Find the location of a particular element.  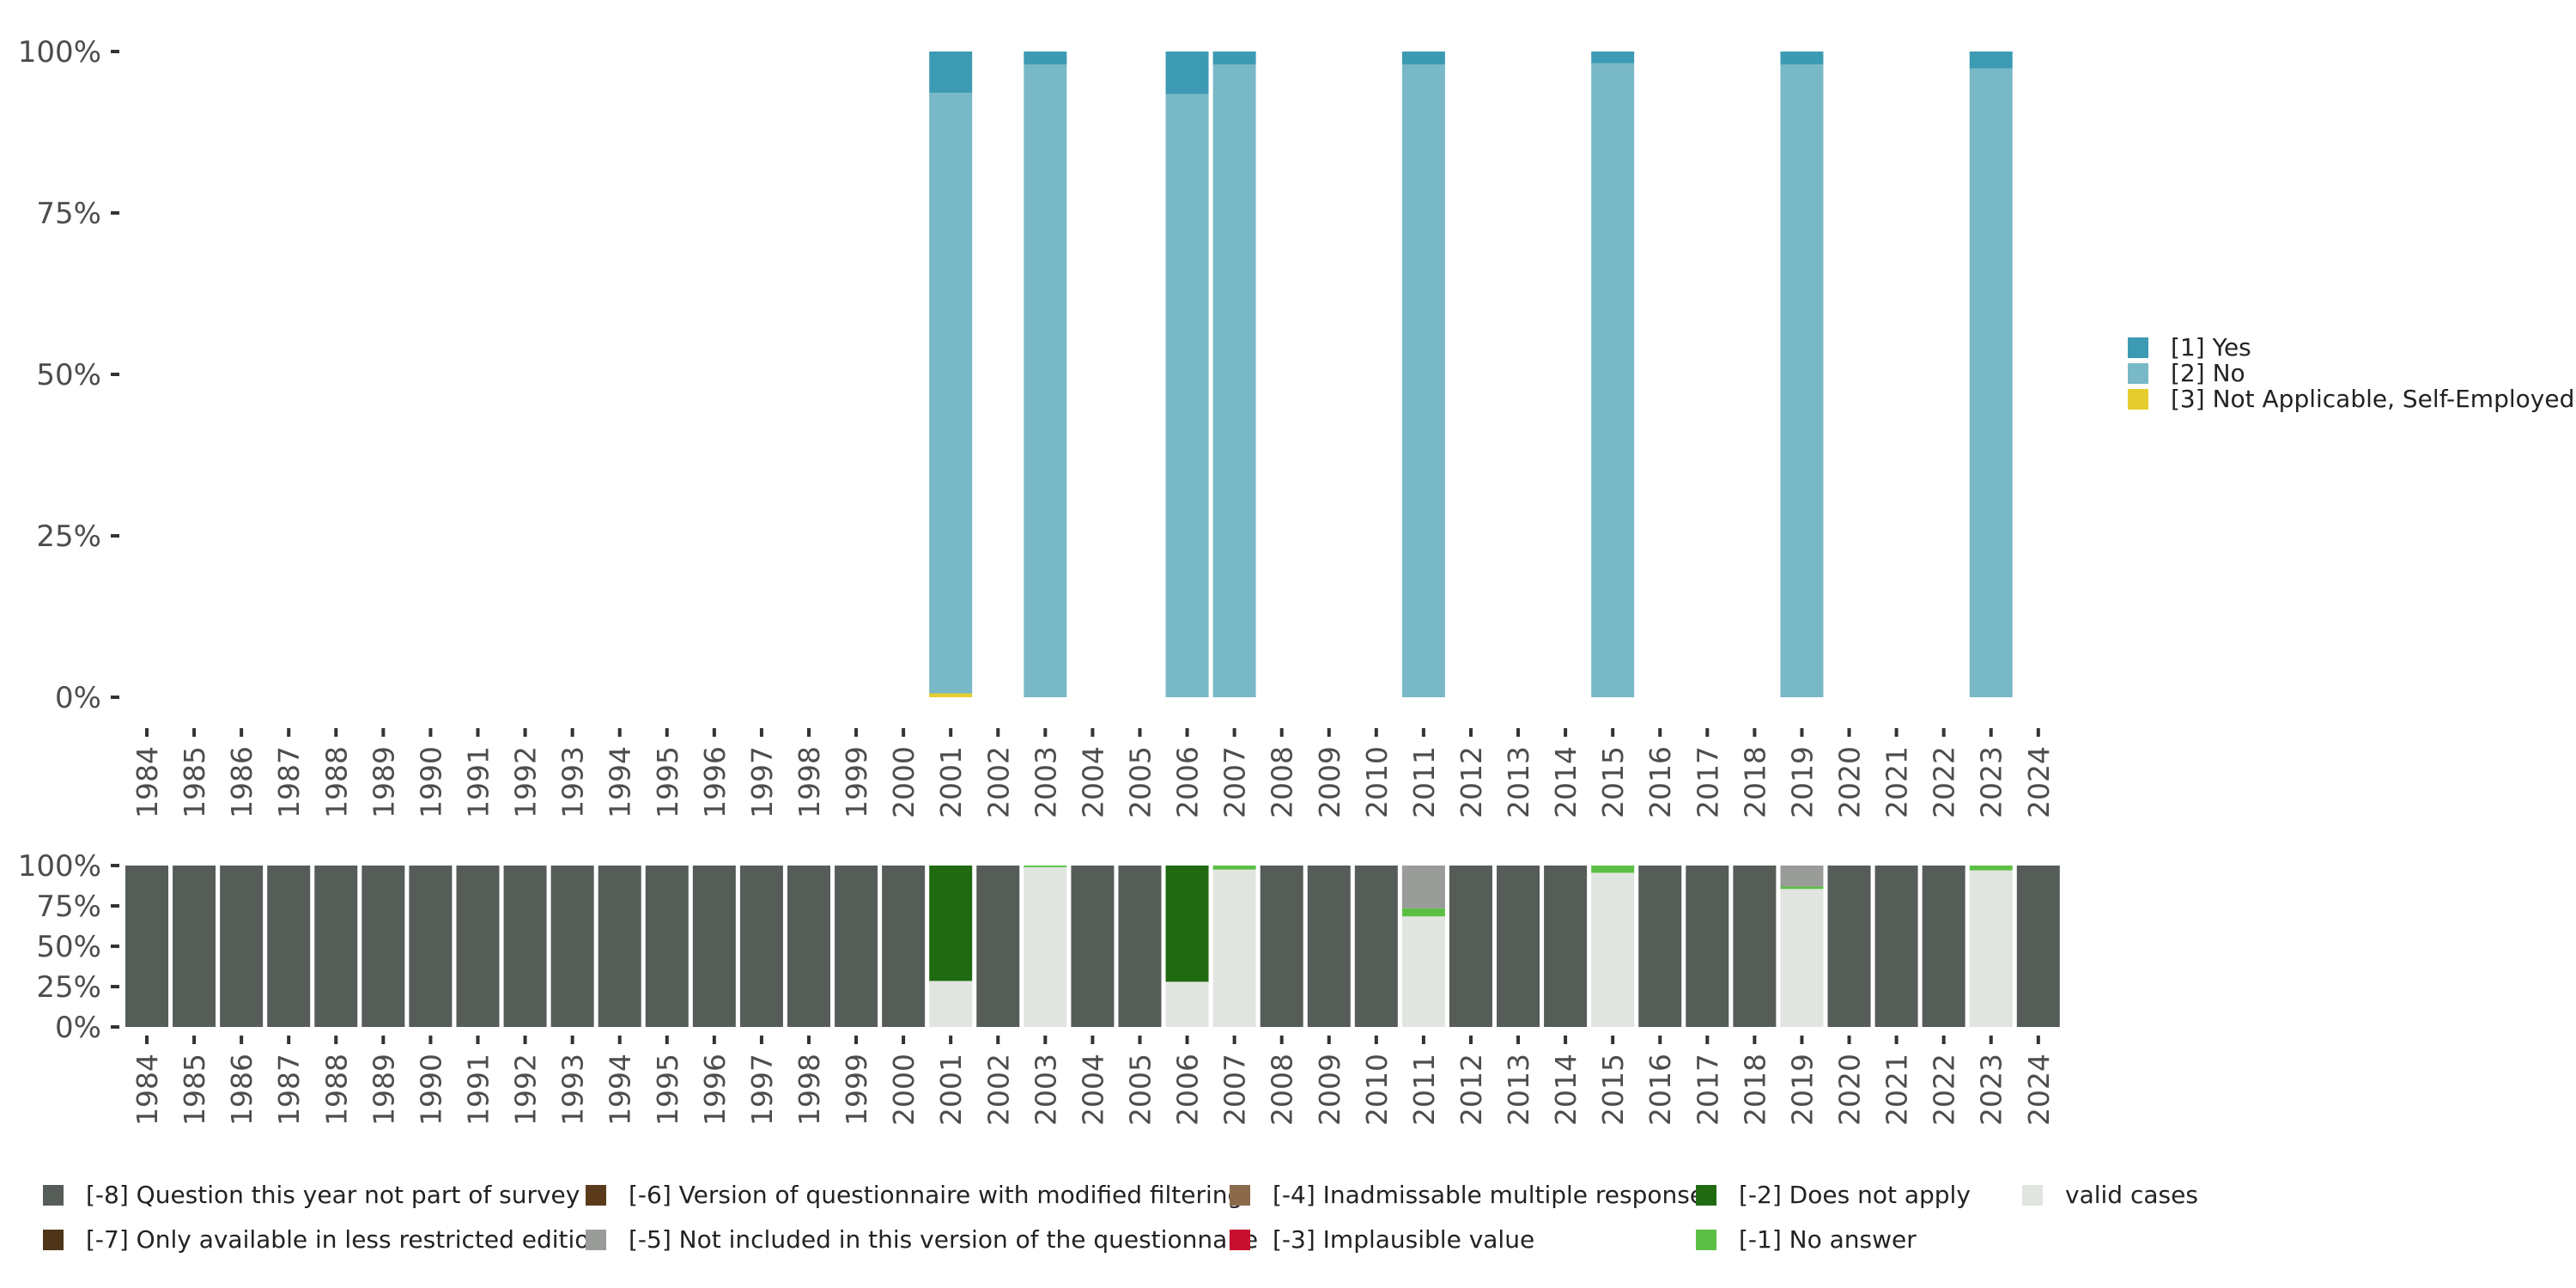

x-tick-label: 2015 is located at coordinates (1613, 782).